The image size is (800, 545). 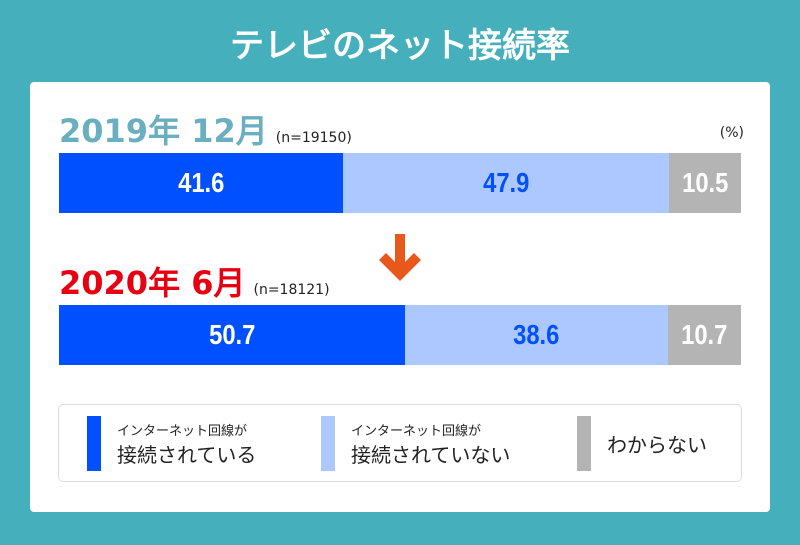 I want to click on data-label: 41.6, so click(x=201, y=182).